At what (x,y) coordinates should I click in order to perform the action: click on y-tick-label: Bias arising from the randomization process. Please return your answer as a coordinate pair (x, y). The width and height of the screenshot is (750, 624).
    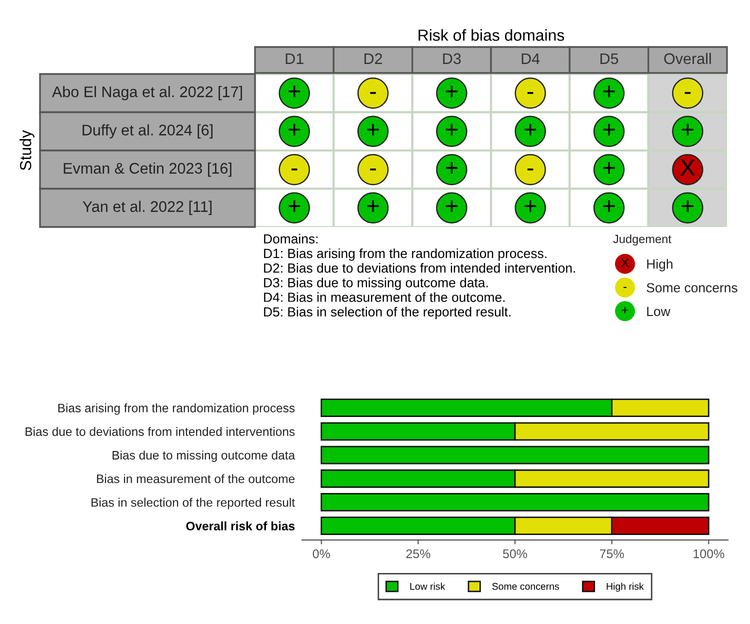
    Looking at the image, I should click on (176, 409).